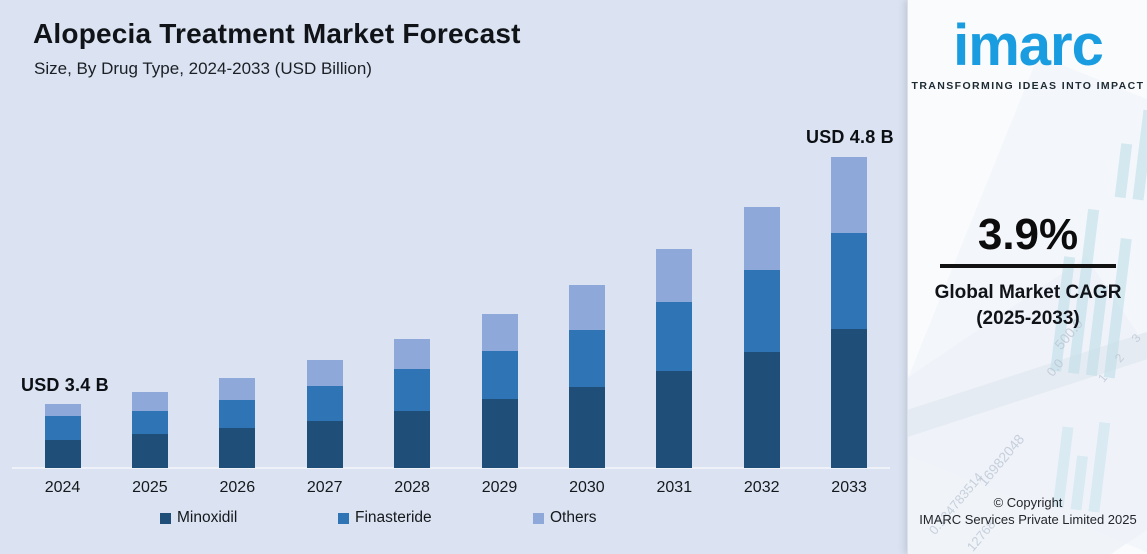  I want to click on bar-2033: 2033, so click(849, 326).